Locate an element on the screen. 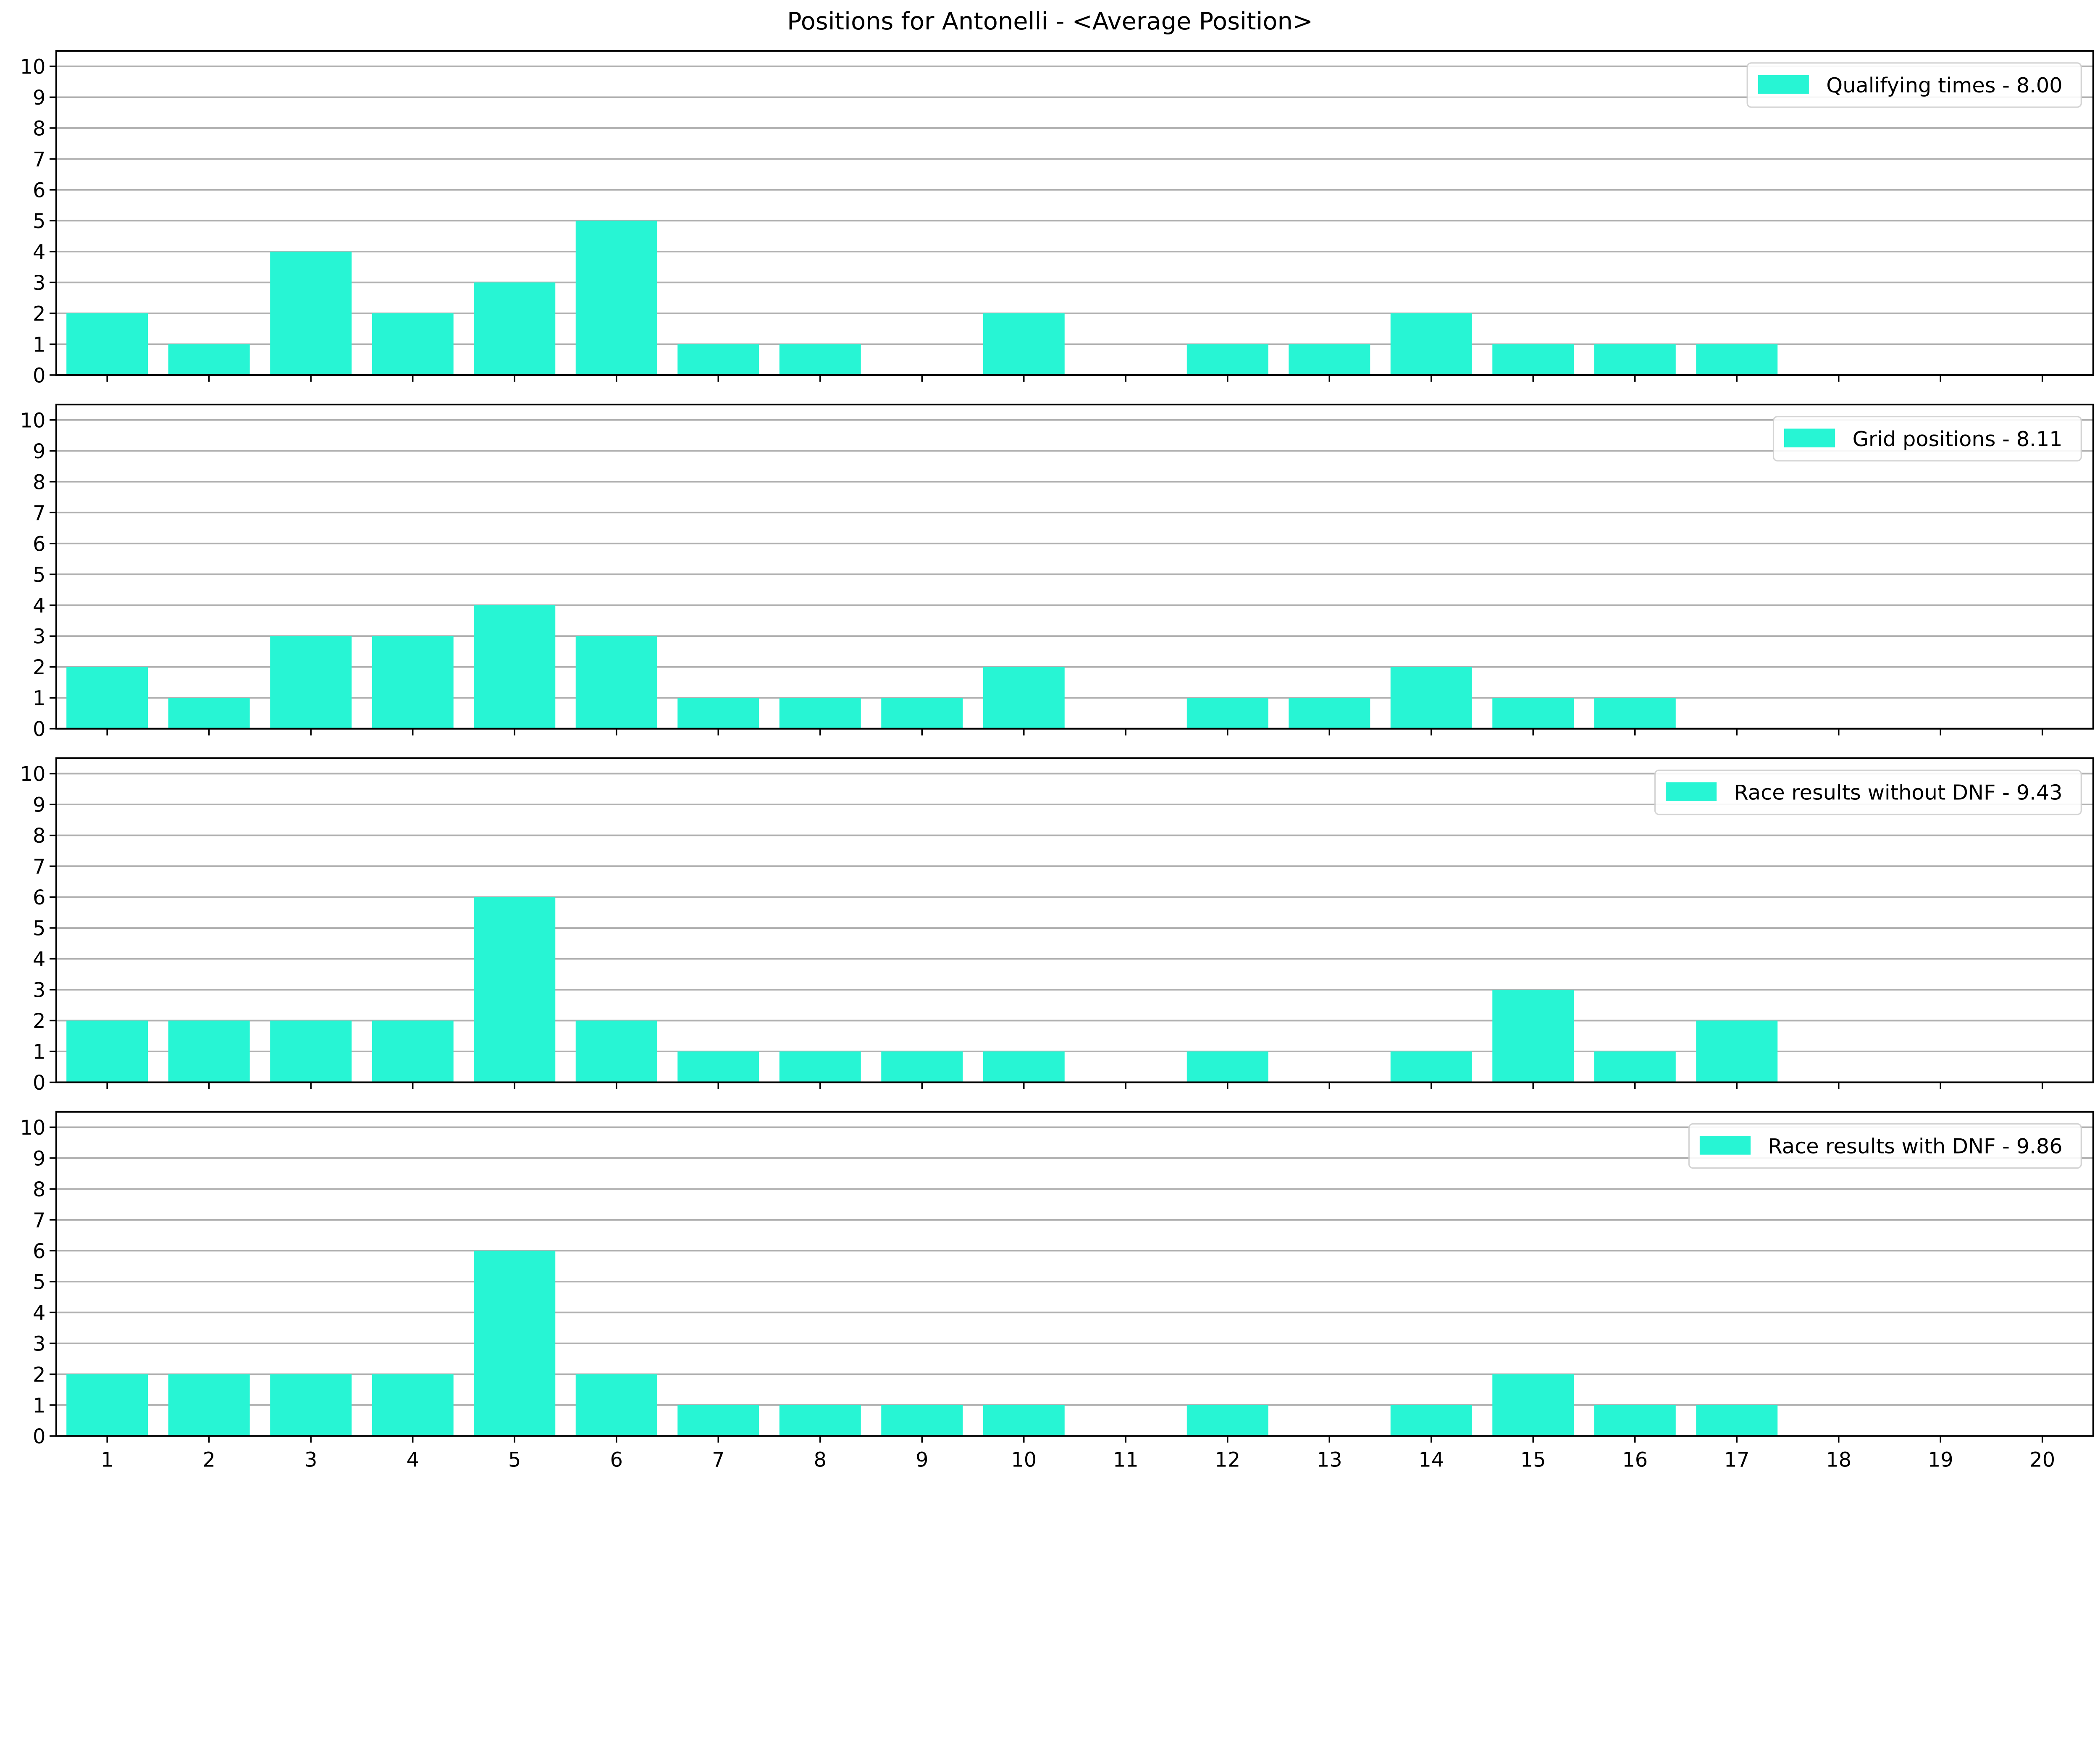 This screenshot has width=2100, height=1737. x-tick-label: 14 is located at coordinates (1431, 1461).